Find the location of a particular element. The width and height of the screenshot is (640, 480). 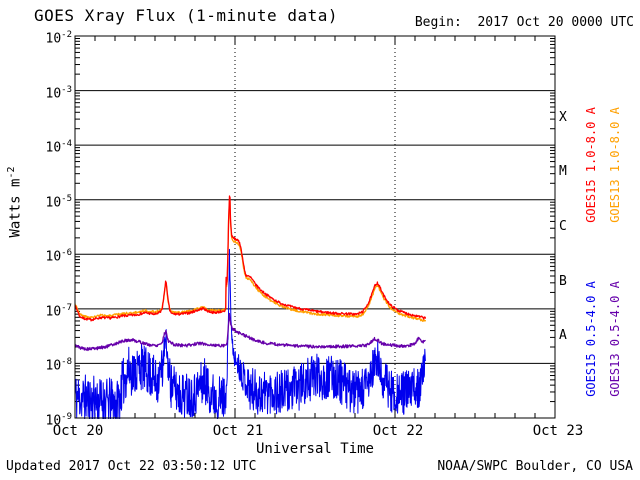

series-goes13-1-0-8-0-a is located at coordinates (251, 260).